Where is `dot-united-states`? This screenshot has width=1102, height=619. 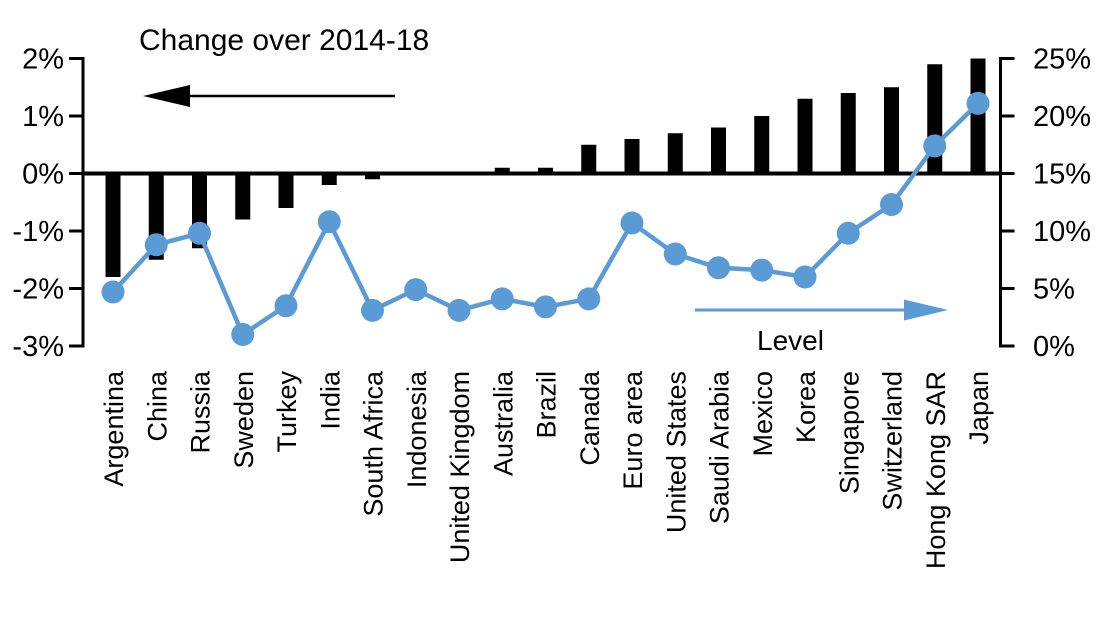 dot-united-states is located at coordinates (675, 254).